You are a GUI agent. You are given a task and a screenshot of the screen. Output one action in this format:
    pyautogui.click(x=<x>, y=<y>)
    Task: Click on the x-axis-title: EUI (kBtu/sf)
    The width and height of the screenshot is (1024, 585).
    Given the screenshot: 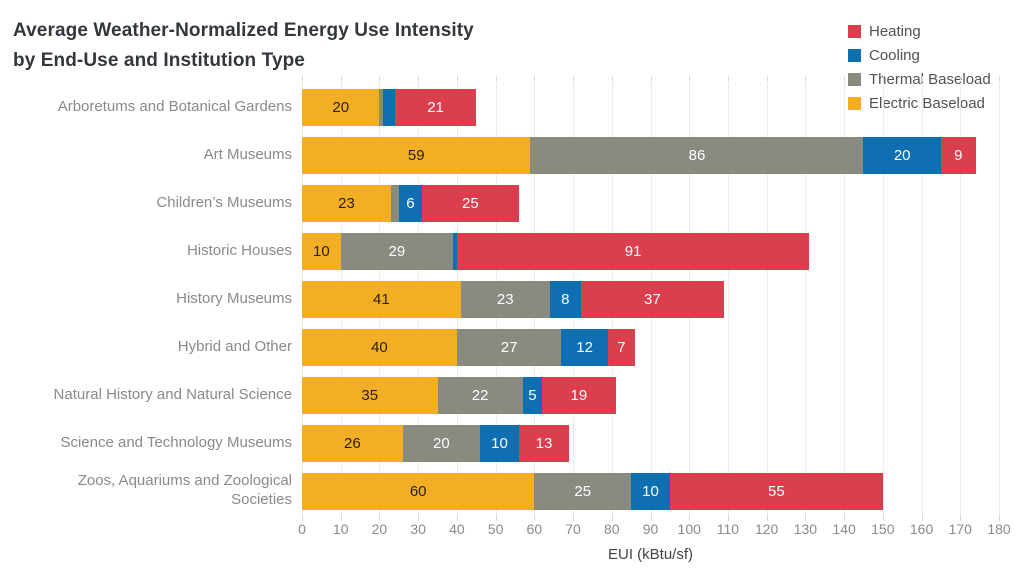 What is the action you would take?
    pyautogui.click(x=650, y=554)
    